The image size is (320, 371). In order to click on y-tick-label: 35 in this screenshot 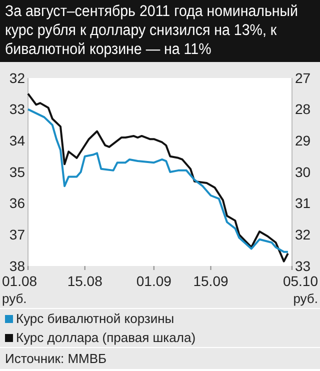, I will do `click(17, 172)`.